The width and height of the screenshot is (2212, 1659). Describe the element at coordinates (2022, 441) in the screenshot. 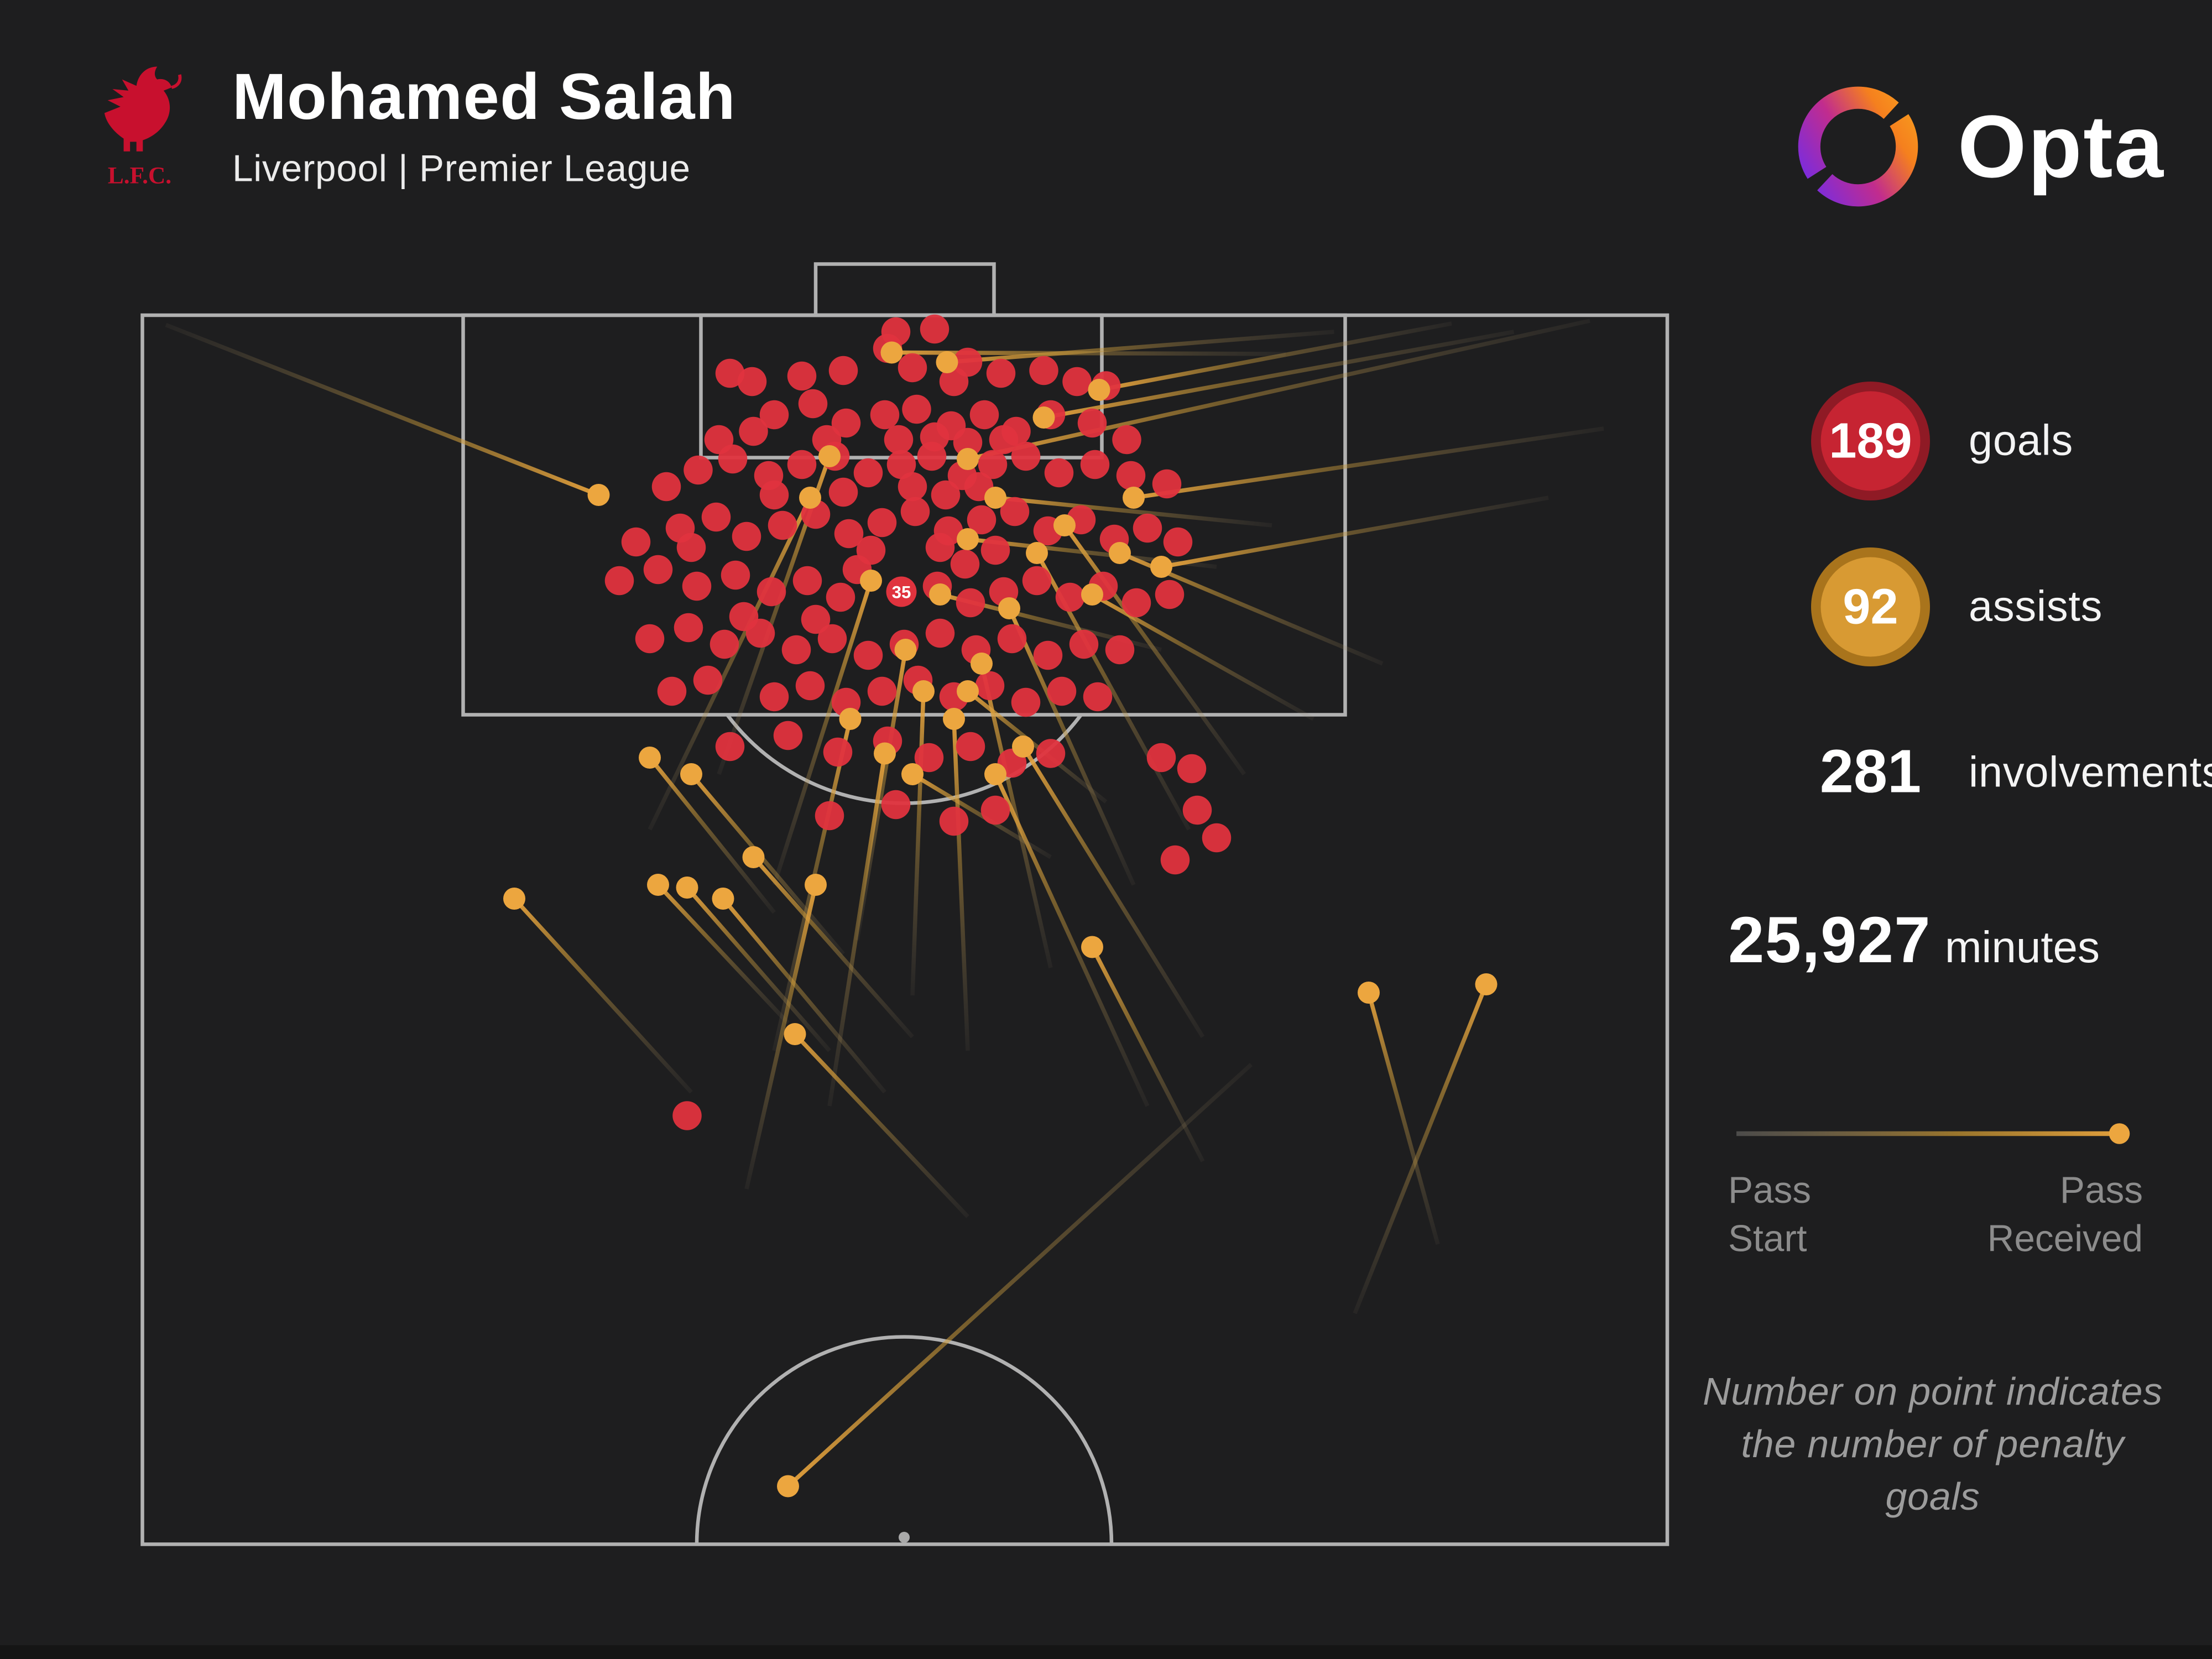

I see `goals-label: goals` at that location.